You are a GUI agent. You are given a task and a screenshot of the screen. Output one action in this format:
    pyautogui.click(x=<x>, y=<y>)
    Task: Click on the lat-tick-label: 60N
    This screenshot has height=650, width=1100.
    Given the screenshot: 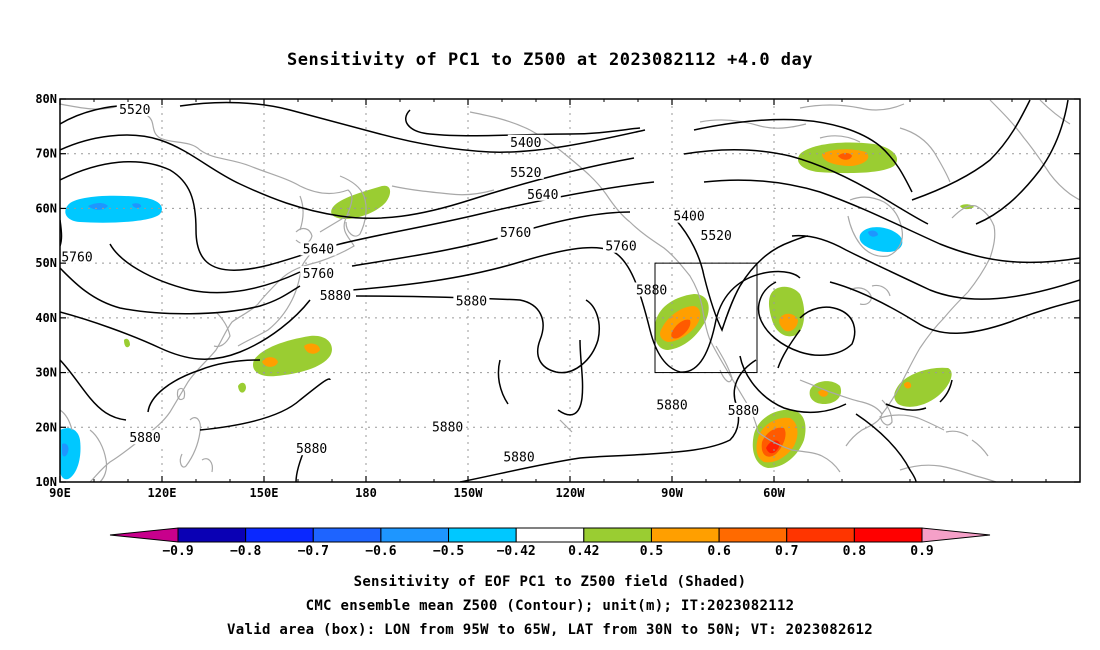 What is the action you would take?
    pyautogui.click(x=46, y=208)
    